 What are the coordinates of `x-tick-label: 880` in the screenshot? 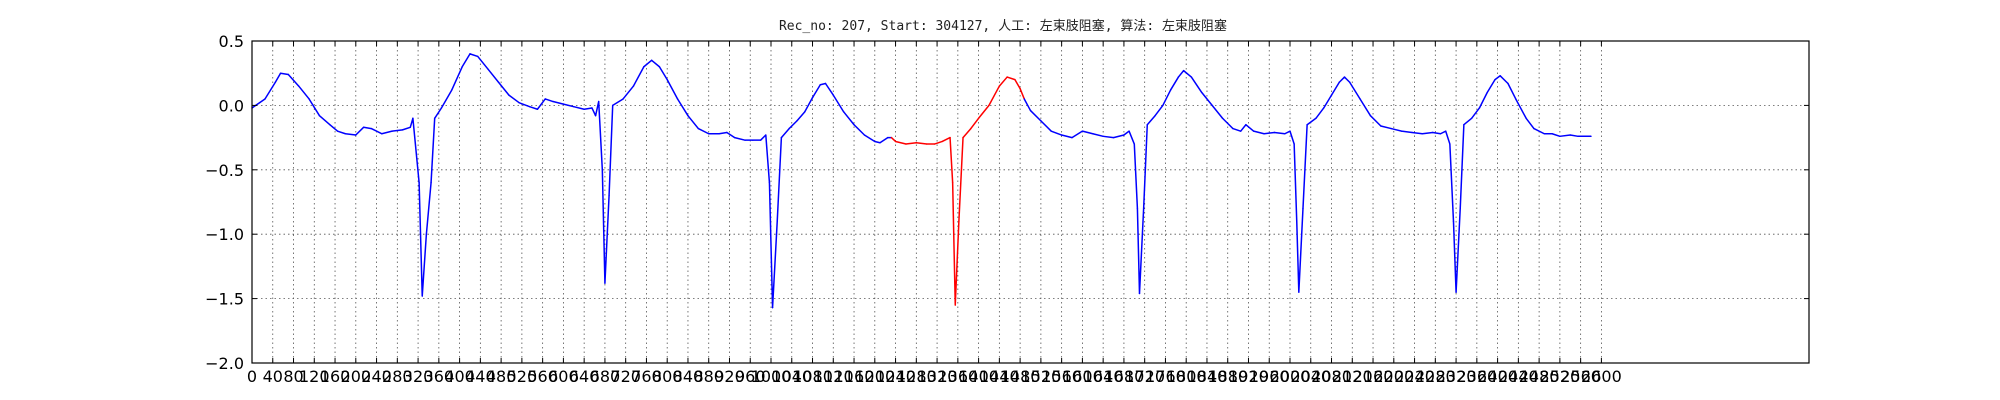 It's located at (708, 376).